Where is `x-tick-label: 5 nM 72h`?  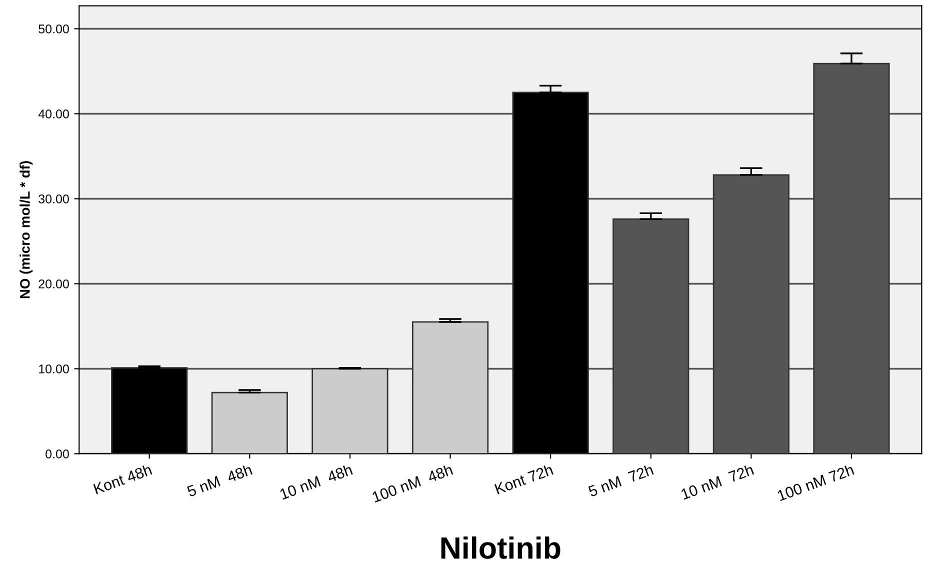
x-tick-label: 5 nM 72h is located at coordinates (621, 481).